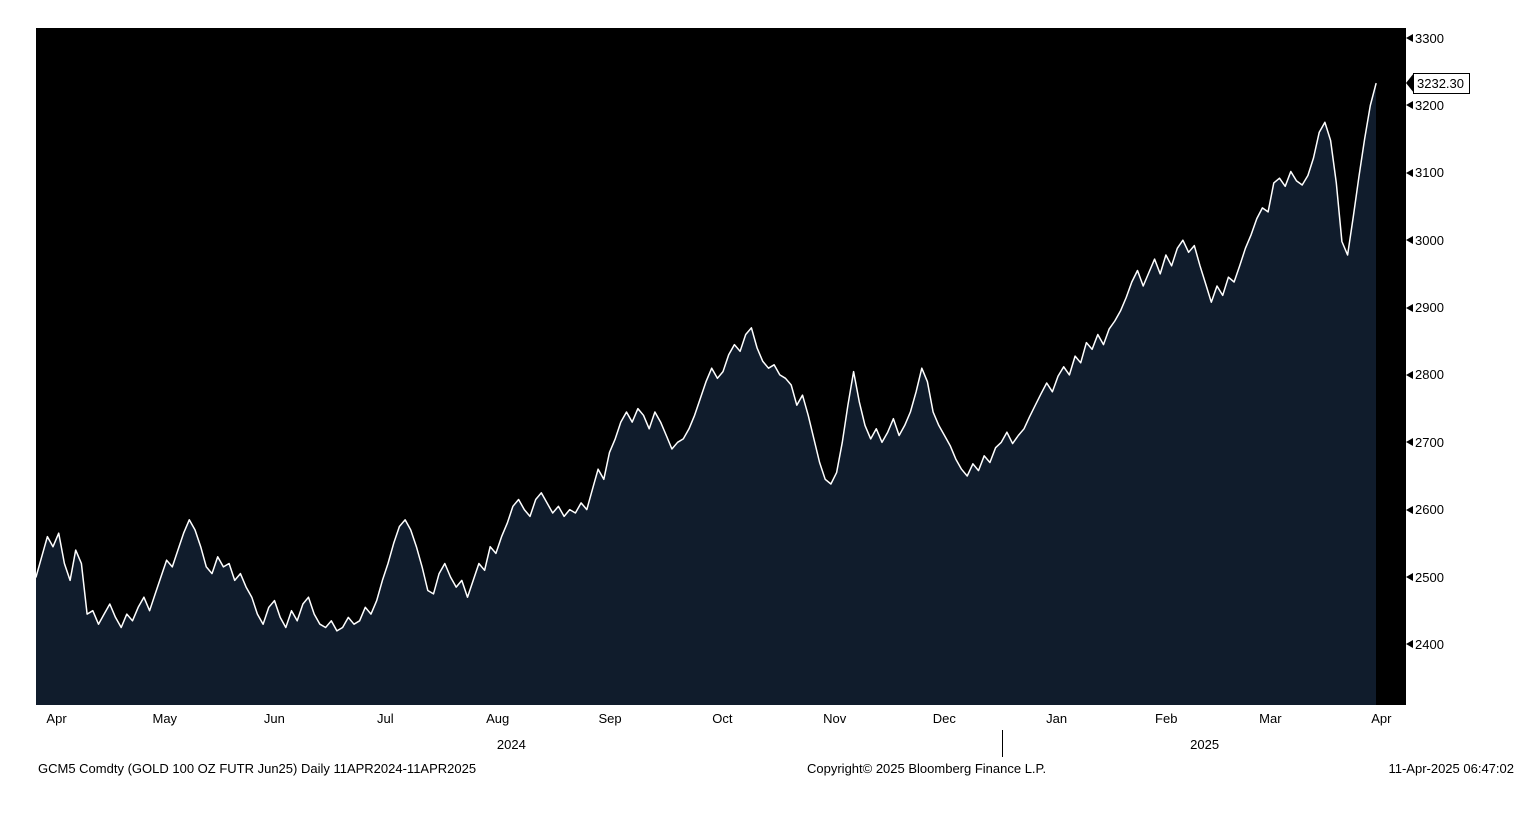  I want to click on last-price-tag: 3232.30, so click(1438, 83).